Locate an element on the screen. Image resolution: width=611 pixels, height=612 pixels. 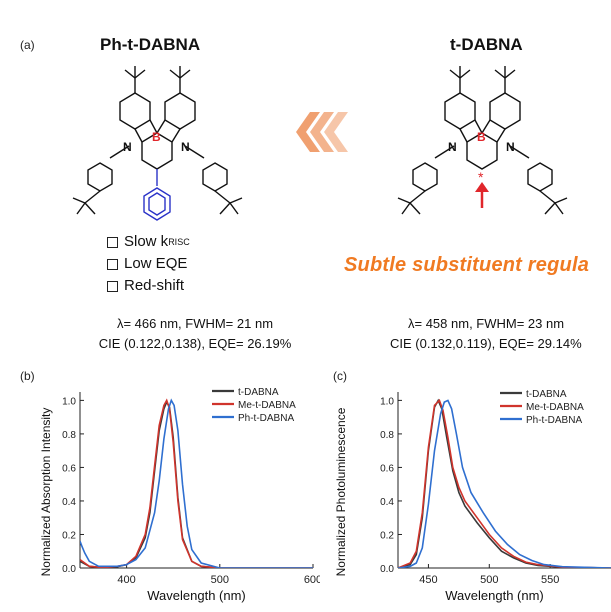
left-emission-info: λ= 466 nm, FWHM= 21 nm is located at coordinates (195, 323).